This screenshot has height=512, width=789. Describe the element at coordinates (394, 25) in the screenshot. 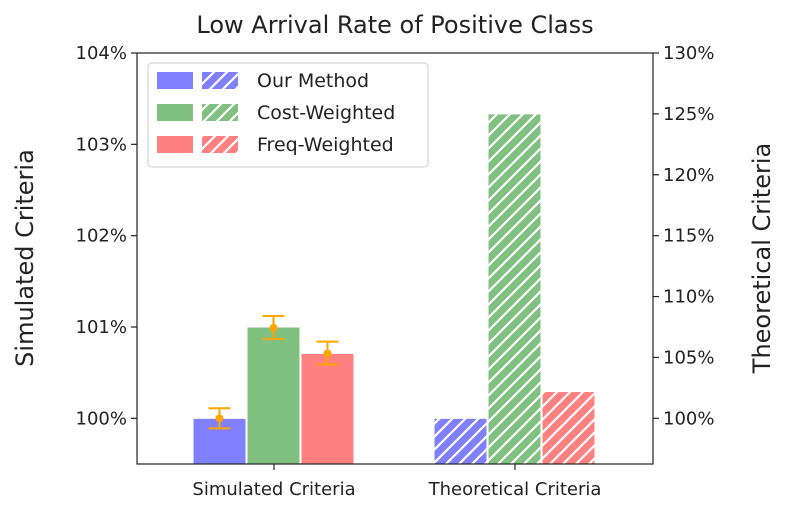

I see `chart-title: Low Arrival Rate of Positive Class` at that location.